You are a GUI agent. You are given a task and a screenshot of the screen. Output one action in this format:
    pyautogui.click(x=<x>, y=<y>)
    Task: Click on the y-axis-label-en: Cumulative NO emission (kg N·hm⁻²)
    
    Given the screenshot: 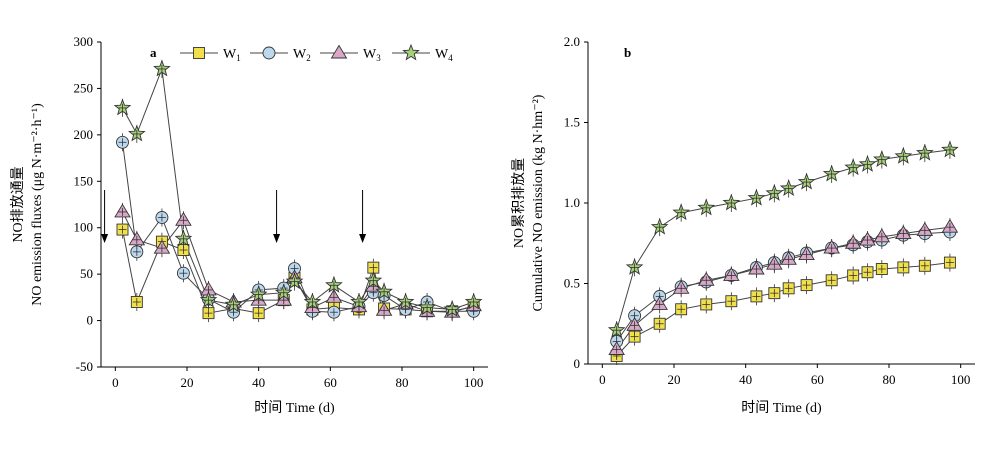 What is the action you would take?
    pyautogui.click(x=538, y=202)
    